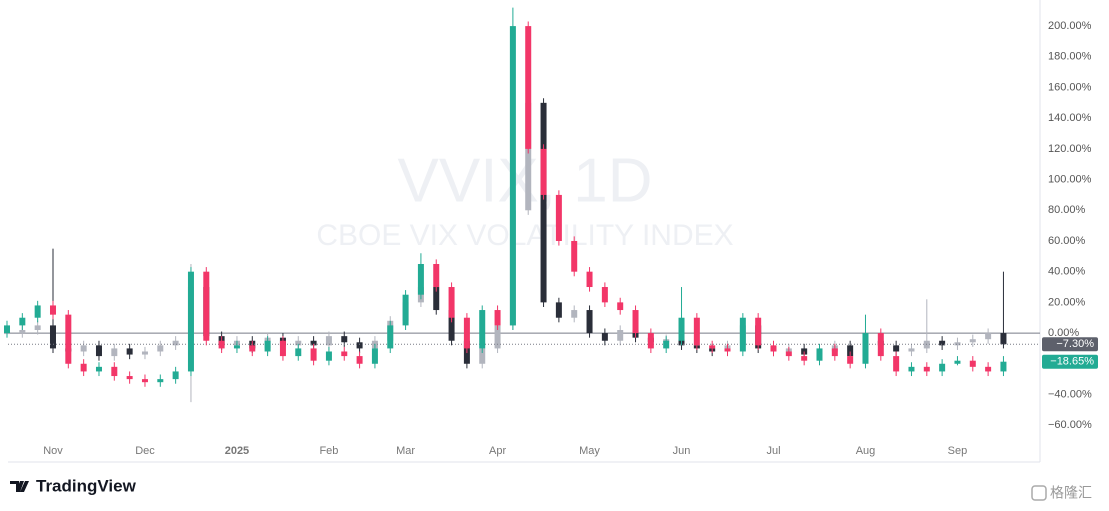 This screenshot has height=511, width=1109. I want to click on x-tick-label: Sep, so click(958, 451).